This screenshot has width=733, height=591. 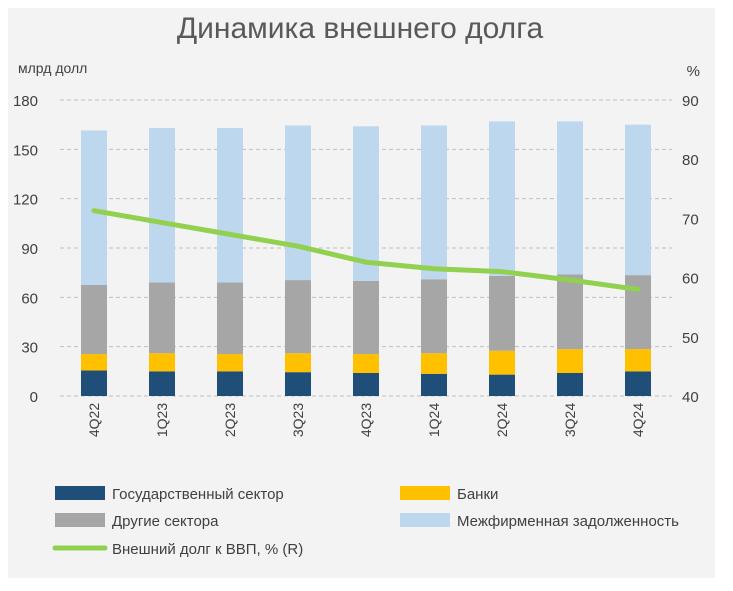 I want to click on x-tick-label: 2Q23, so click(x=230, y=420).